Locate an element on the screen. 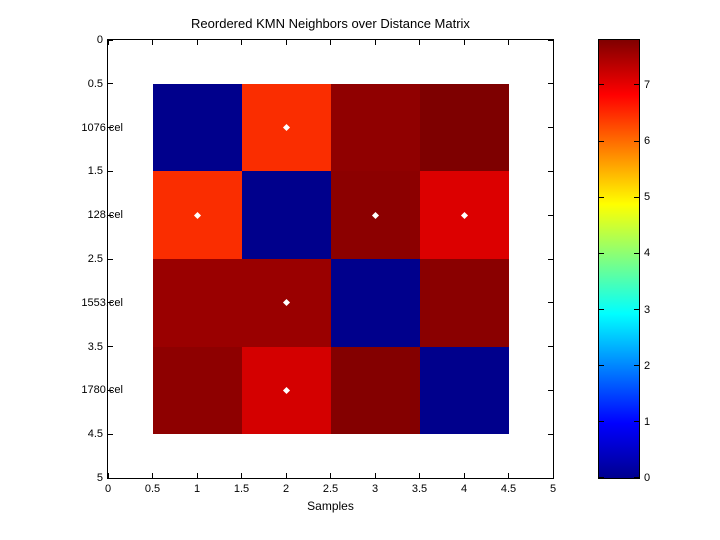 This screenshot has width=720, height=540. x-tick-label: 0 is located at coordinates (108, 489).